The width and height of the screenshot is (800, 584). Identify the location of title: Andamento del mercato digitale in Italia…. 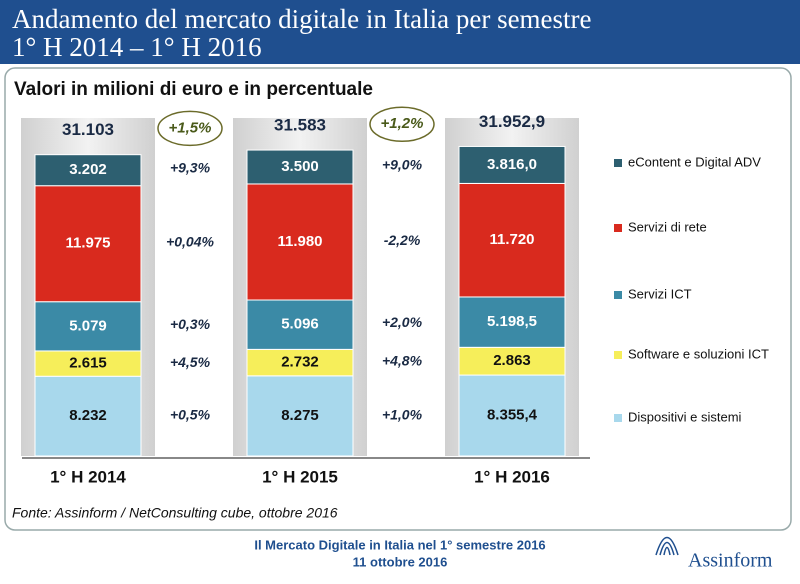
(302, 19).